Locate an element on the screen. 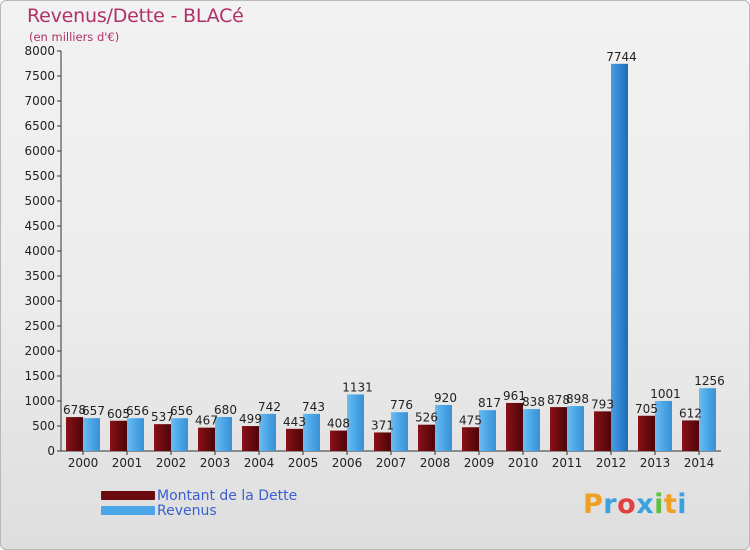  y-tick-label: 5000 is located at coordinates (39, 201).